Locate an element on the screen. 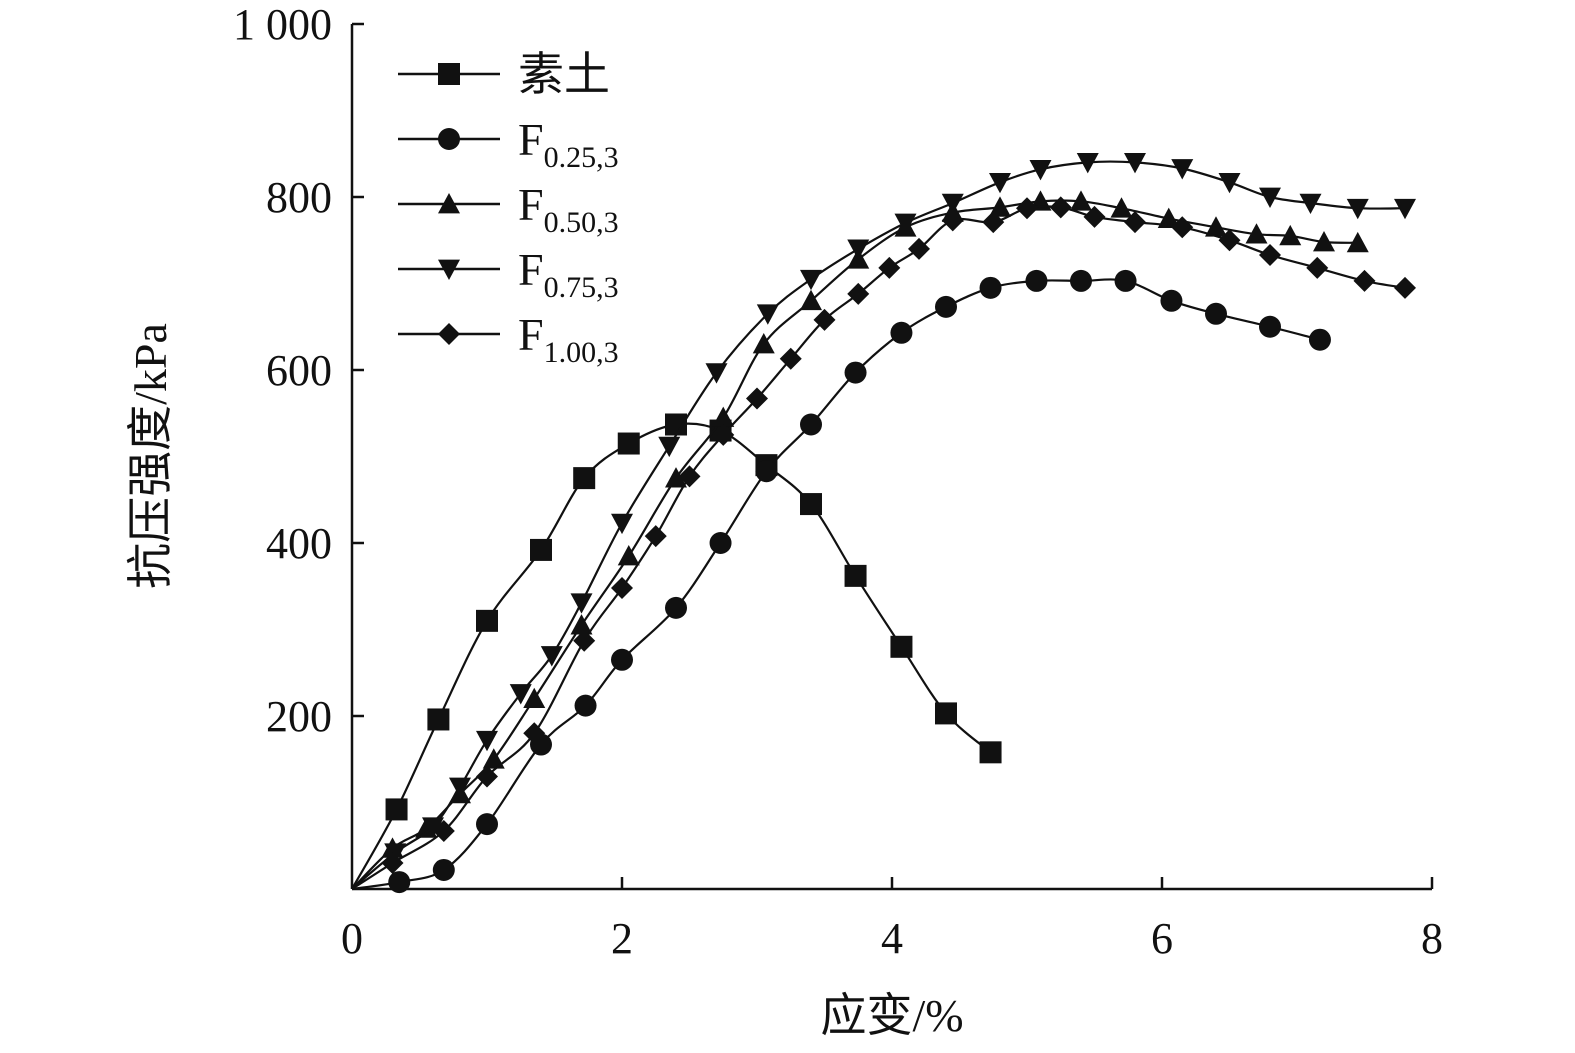 This screenshot has height=1053, width=1575. legend-label: F1.00,3 is located at coordinates (568, 339).